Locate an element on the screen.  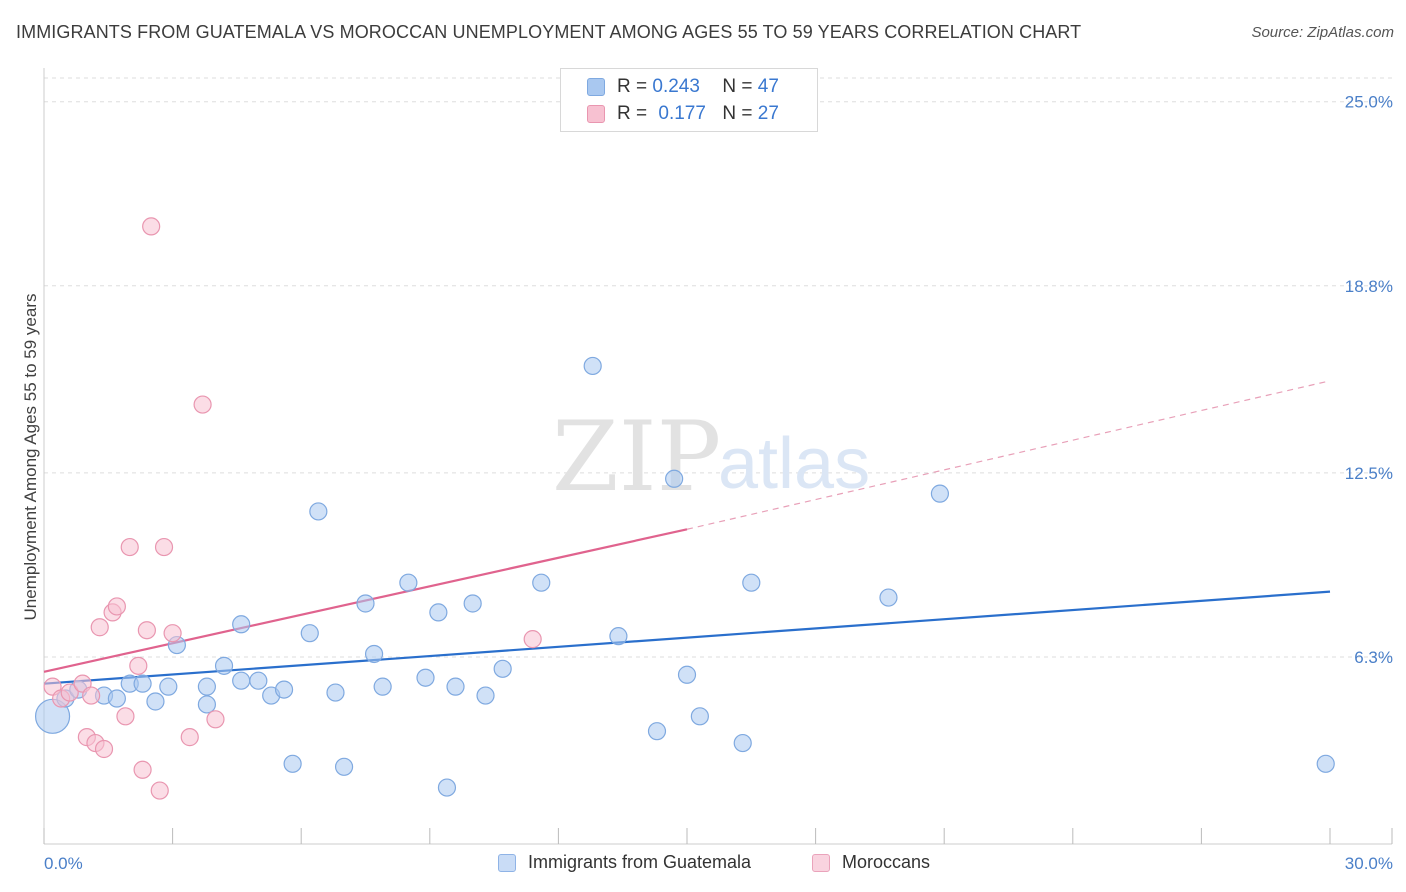
watermark: ZIP atlas is located at coordinates (711, 457).